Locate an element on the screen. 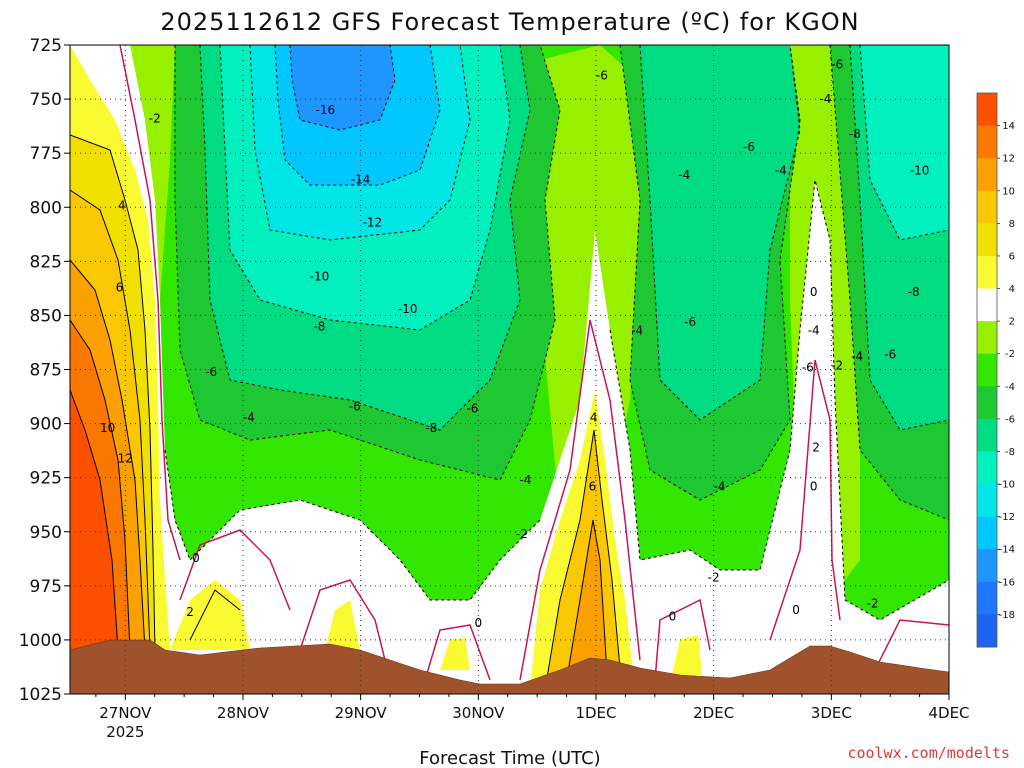 The image size is (1024, 768). patch-yellow-2dec is located at coordinates (687, 655).